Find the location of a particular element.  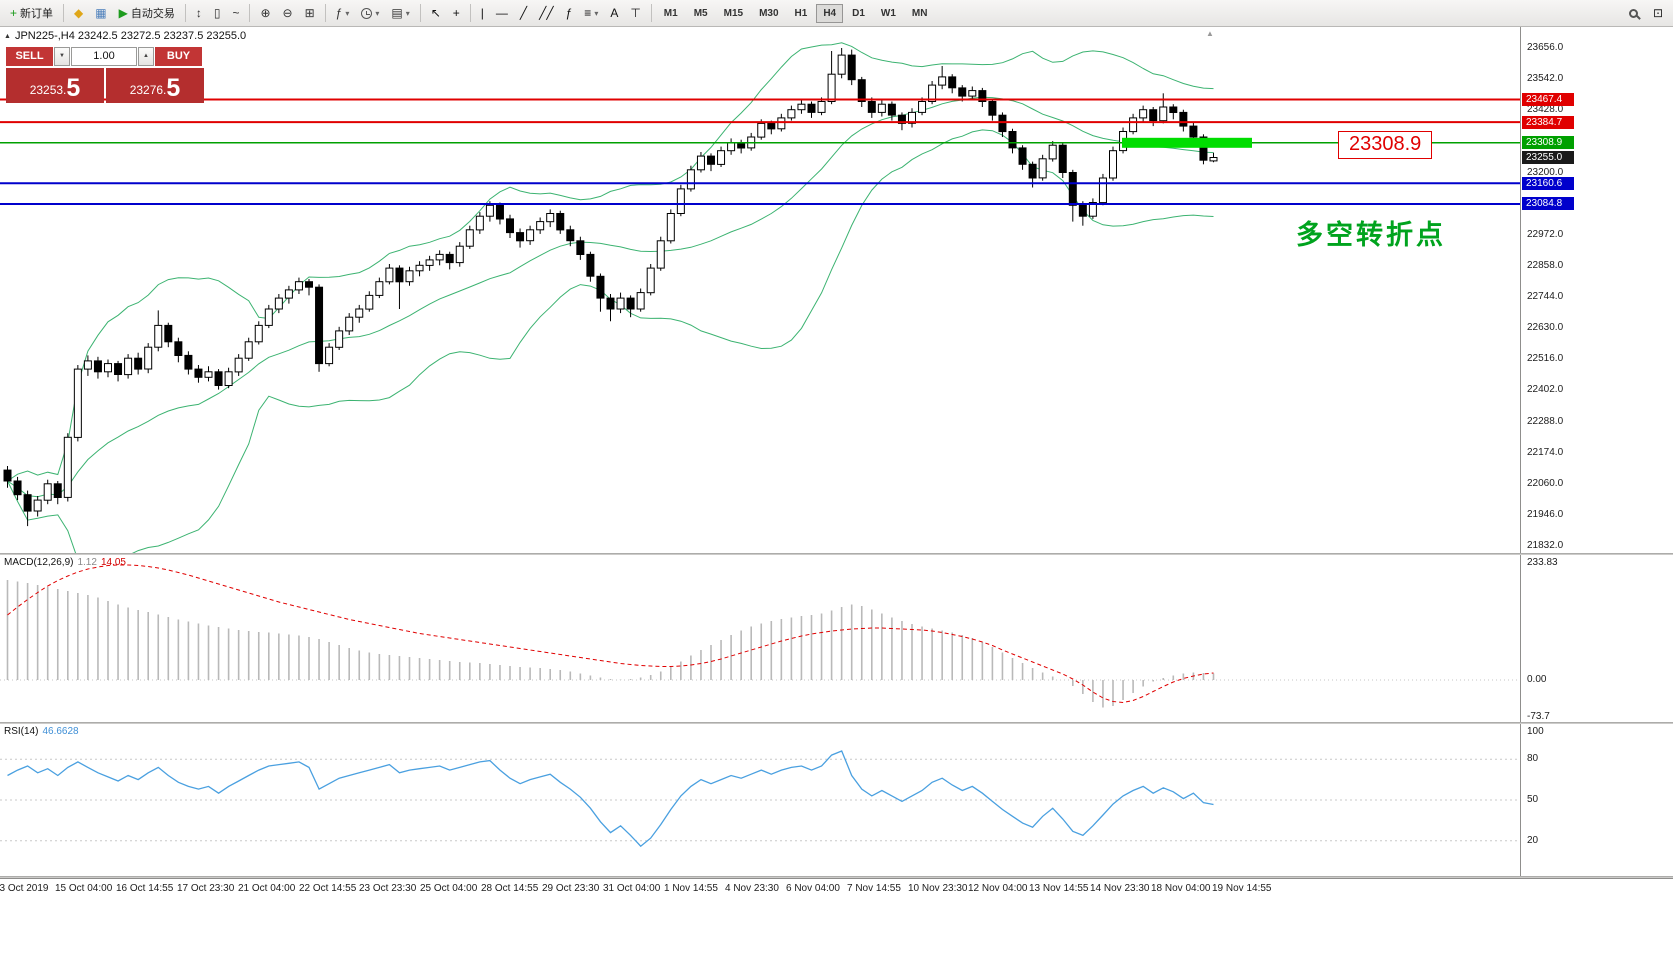

time-axis-label: 23 Oct 23:30 is located at coordinates (388, 888).